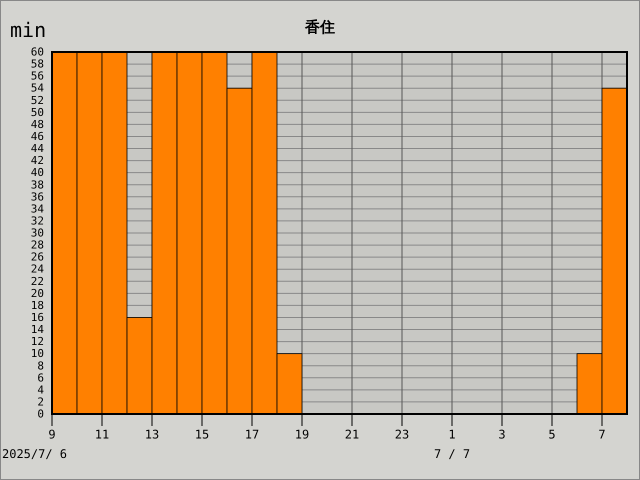 This screenshot has height=480, width=640. Describe the element at coordinates (102, 435) in the screenshot. I see `x-tick-label: 11` at that location.